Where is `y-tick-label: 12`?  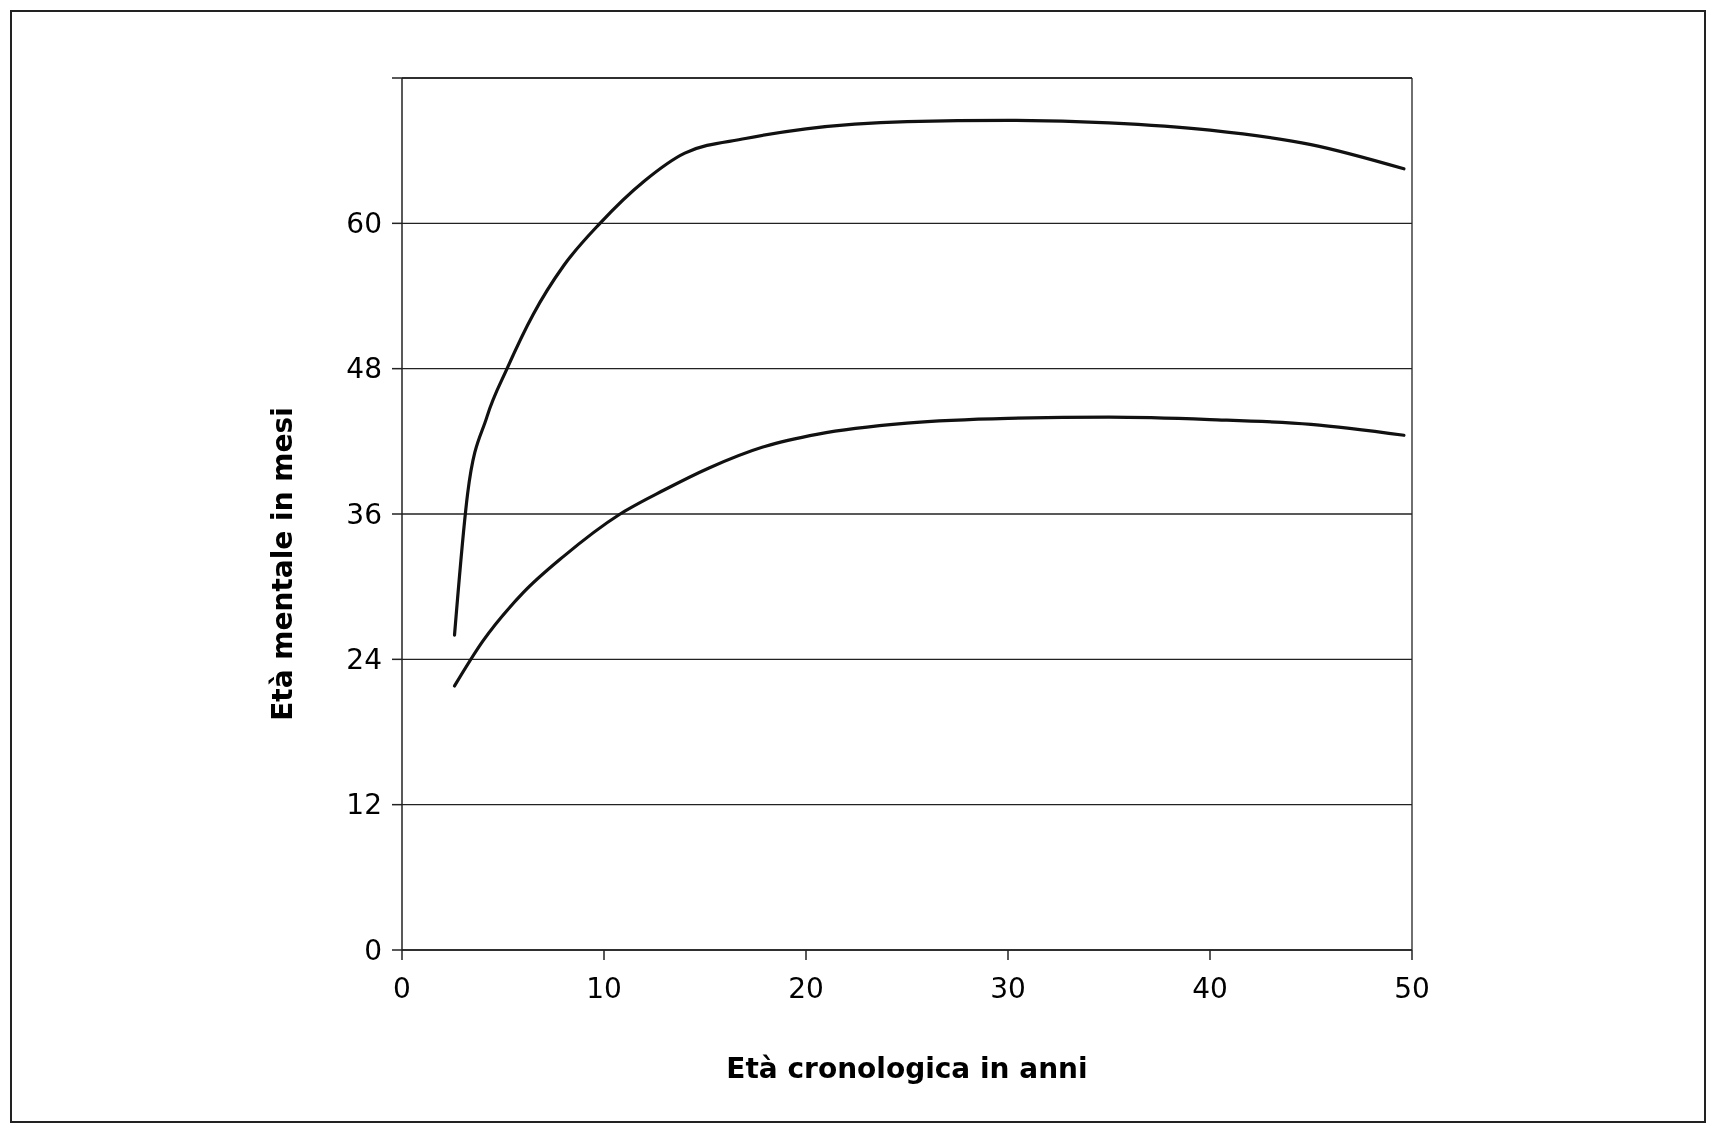 y-tick-label: 12 is located at coordinates (364, 805).